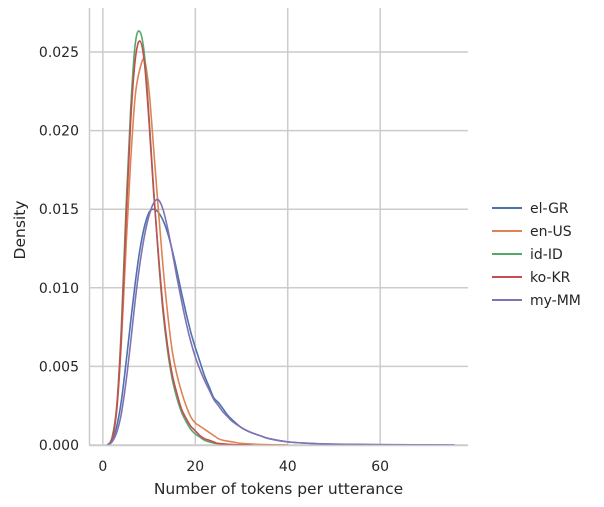 The height and width of the screenshot is (507, 604). I want to click on legend-label-en-US: en-US, so click(551, 232).